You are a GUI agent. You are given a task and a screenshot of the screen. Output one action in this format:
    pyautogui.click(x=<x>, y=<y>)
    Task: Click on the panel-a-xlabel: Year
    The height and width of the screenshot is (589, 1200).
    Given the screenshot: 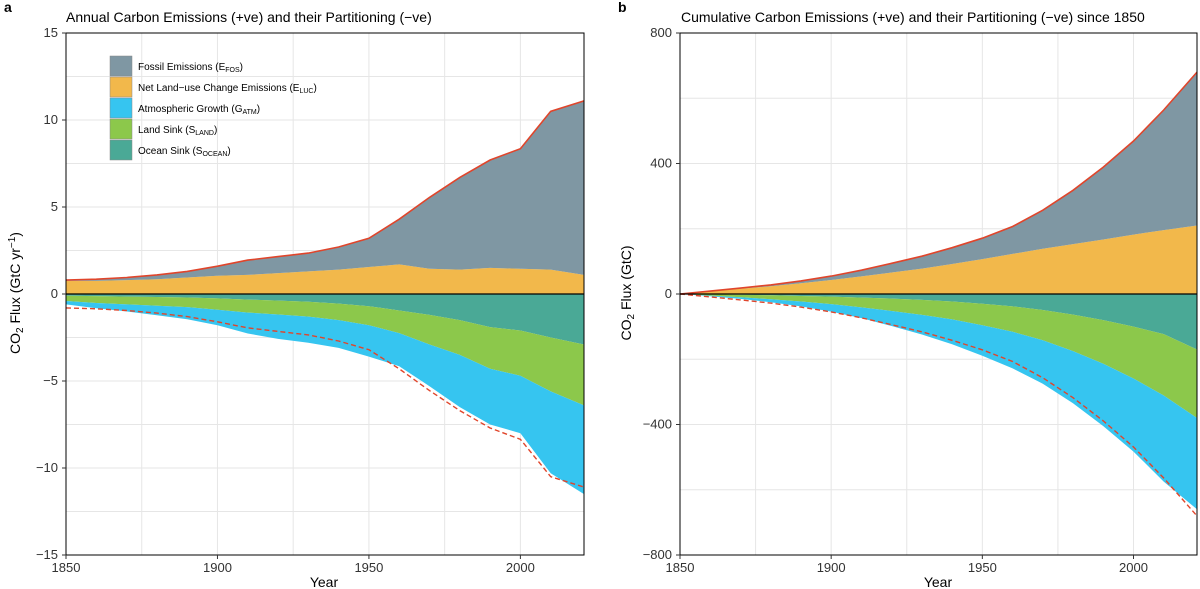 What is the action you would take?
    pyautogui.click(x=324, y=581)
    